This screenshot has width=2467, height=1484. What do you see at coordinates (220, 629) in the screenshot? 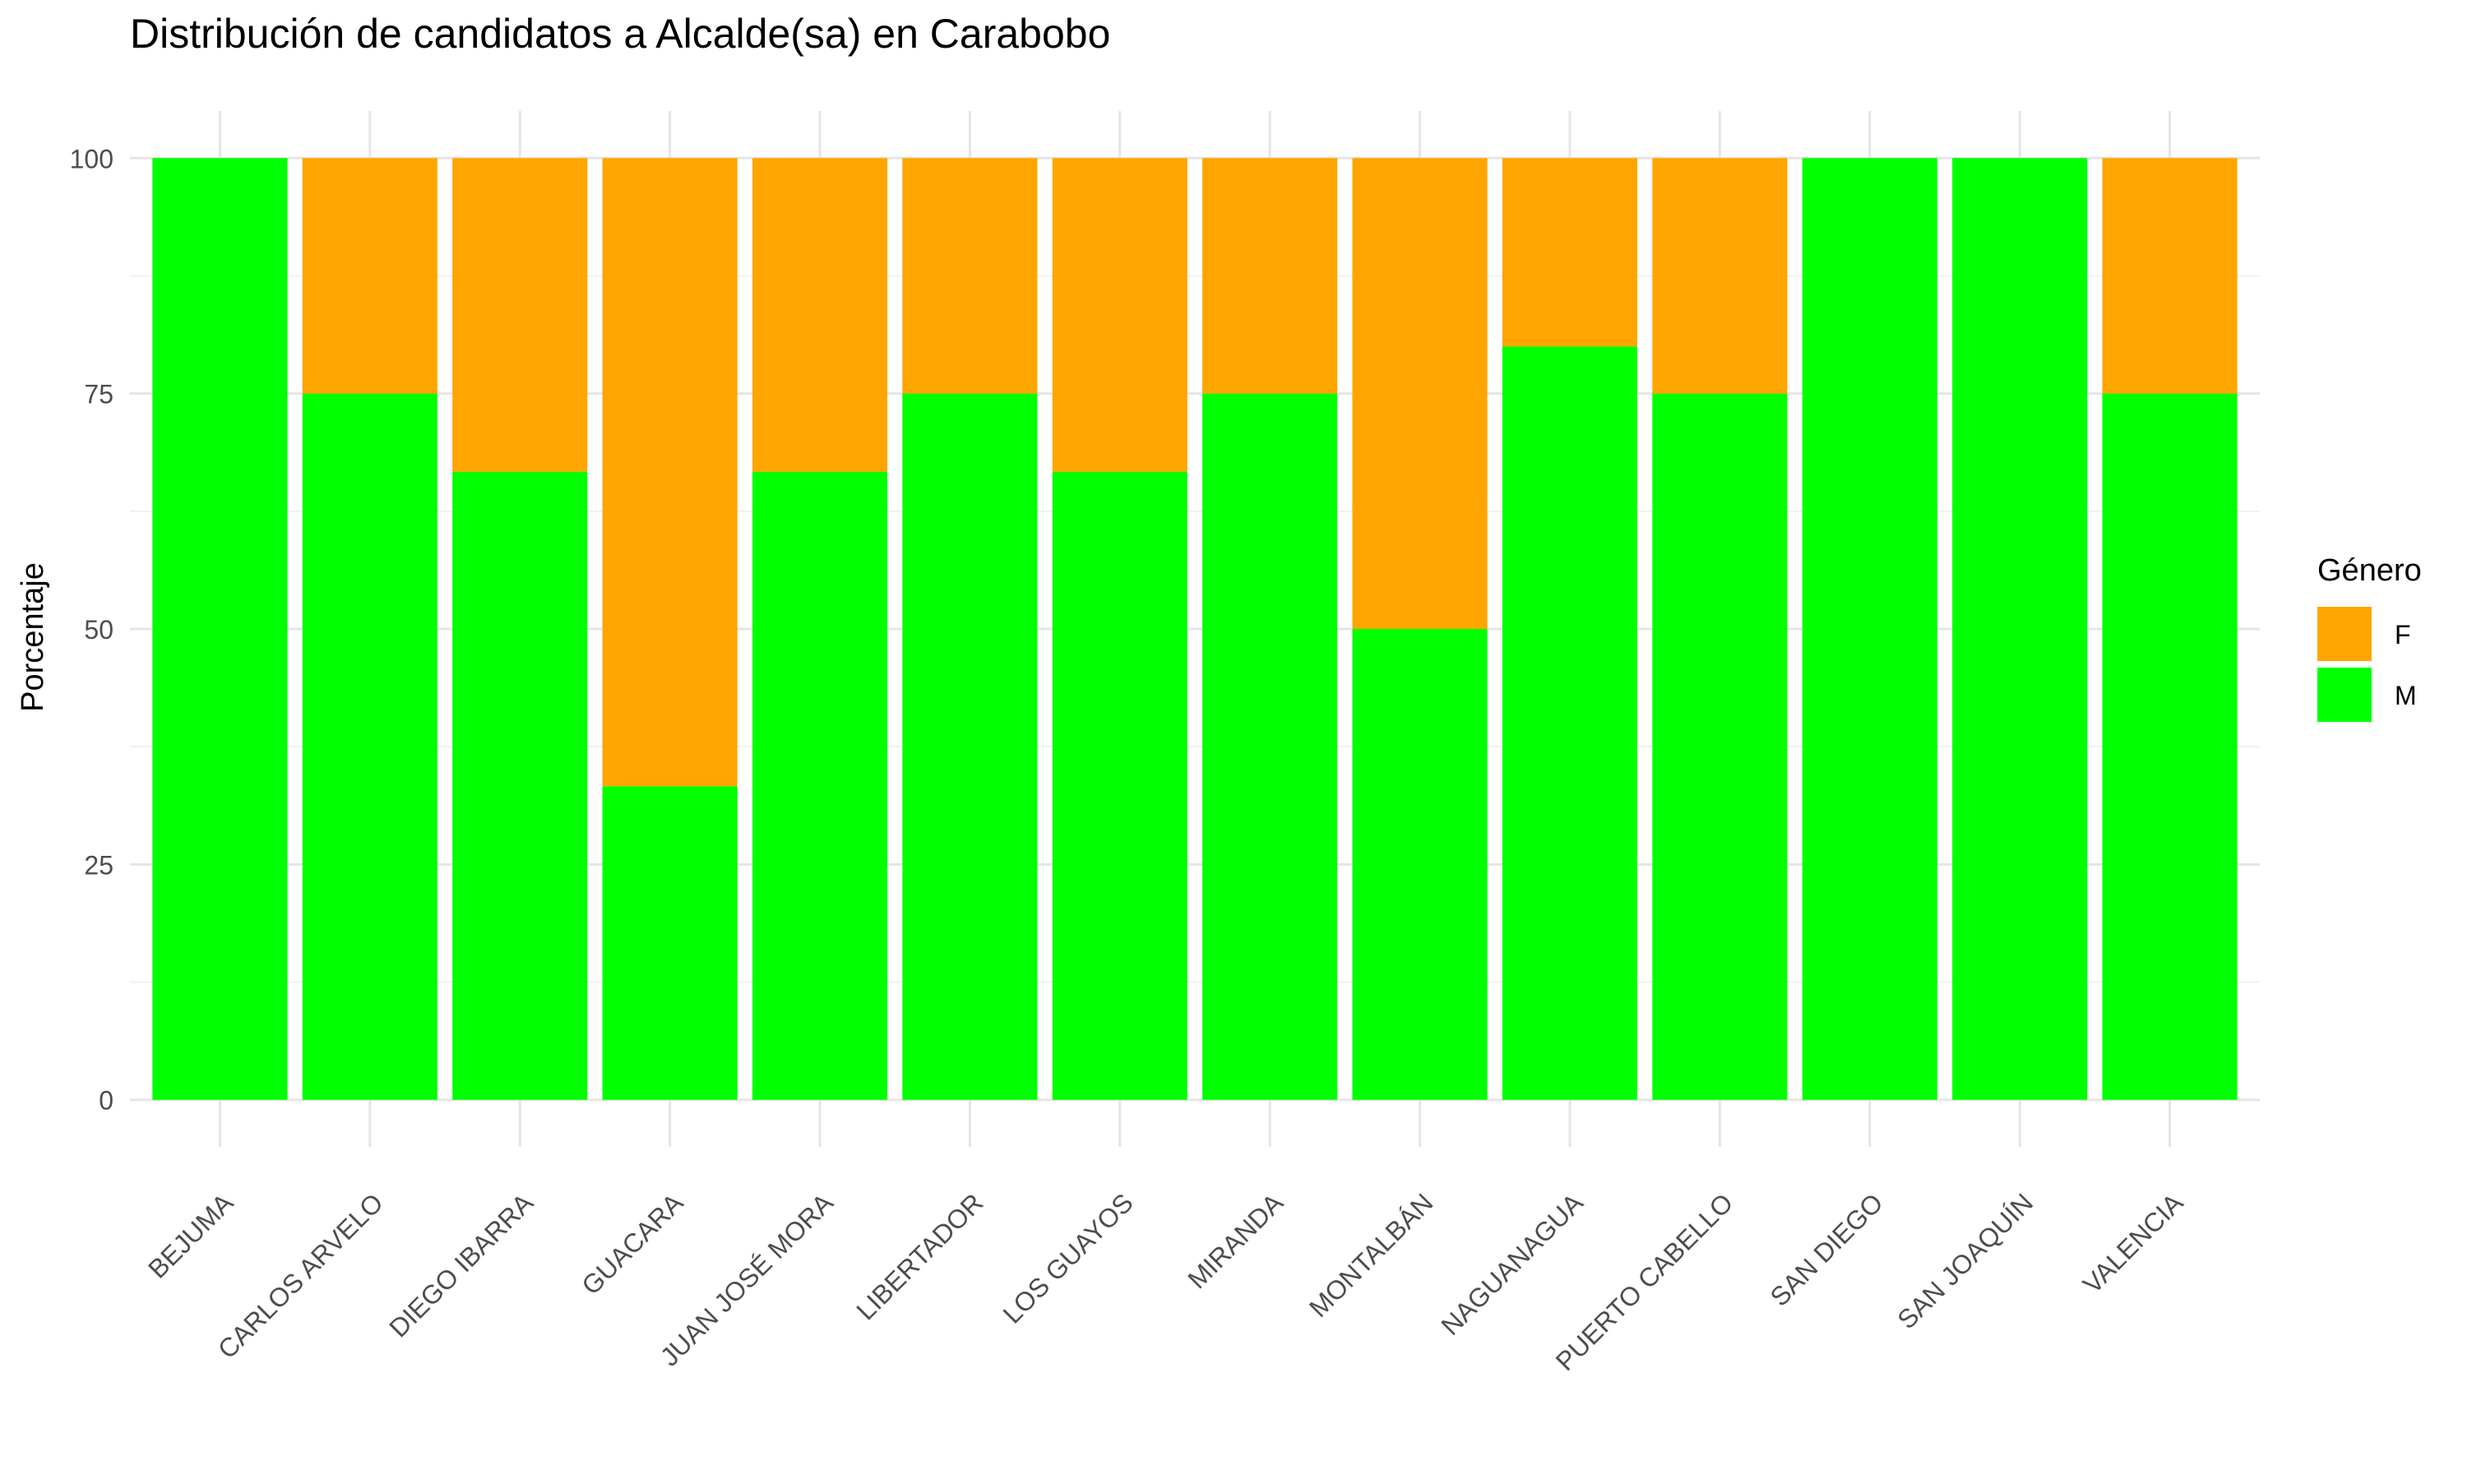
I see `bar-m-0: BEJUMA M: 100` at bounding box center [220, 629].